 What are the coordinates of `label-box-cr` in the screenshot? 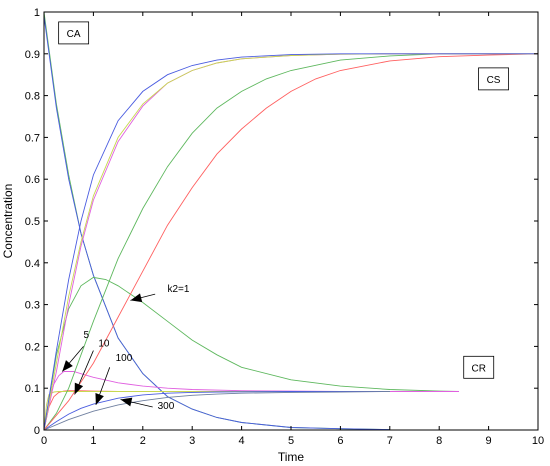 It's located at (479, 367).